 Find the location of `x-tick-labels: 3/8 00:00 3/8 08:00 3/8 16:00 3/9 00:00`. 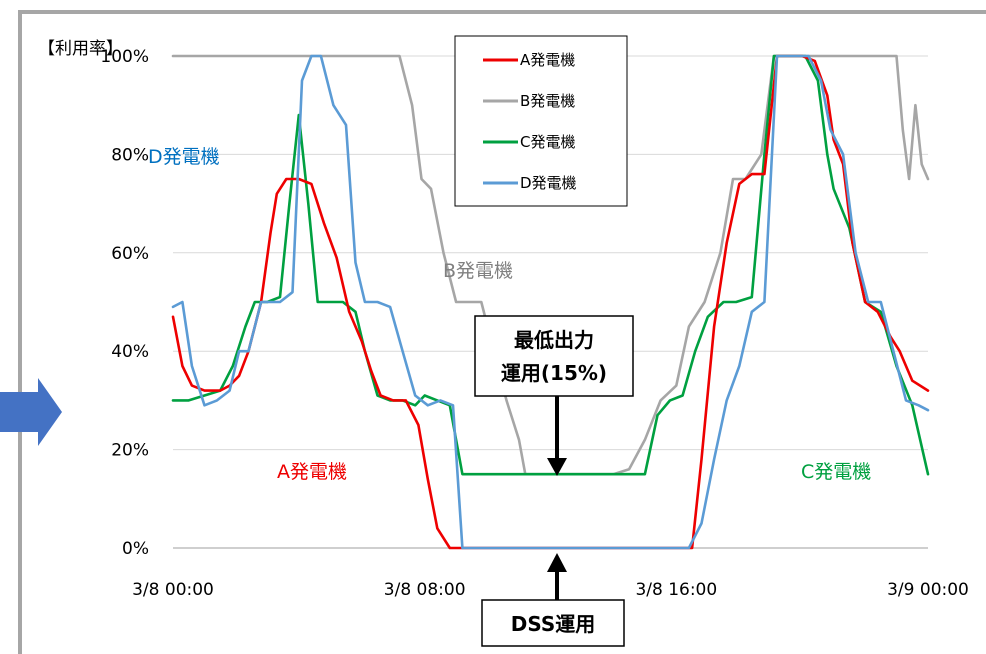

x-tick-labels: 3/8 00:00 3/8 08:00 3/8 16:00 3/9 00:00 is located at coordinates (550, 590).